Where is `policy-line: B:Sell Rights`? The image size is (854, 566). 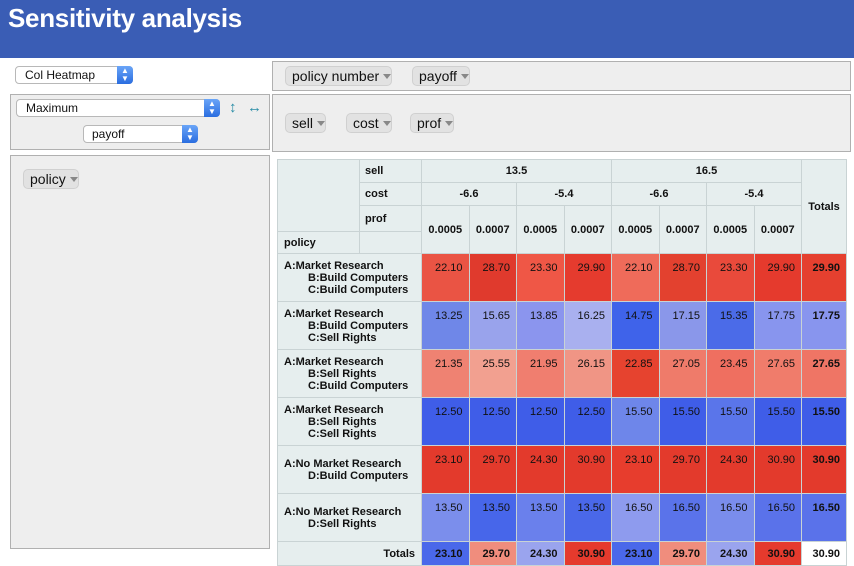 policy-line: B:Sell Rights is located at coordinates (342, 421).